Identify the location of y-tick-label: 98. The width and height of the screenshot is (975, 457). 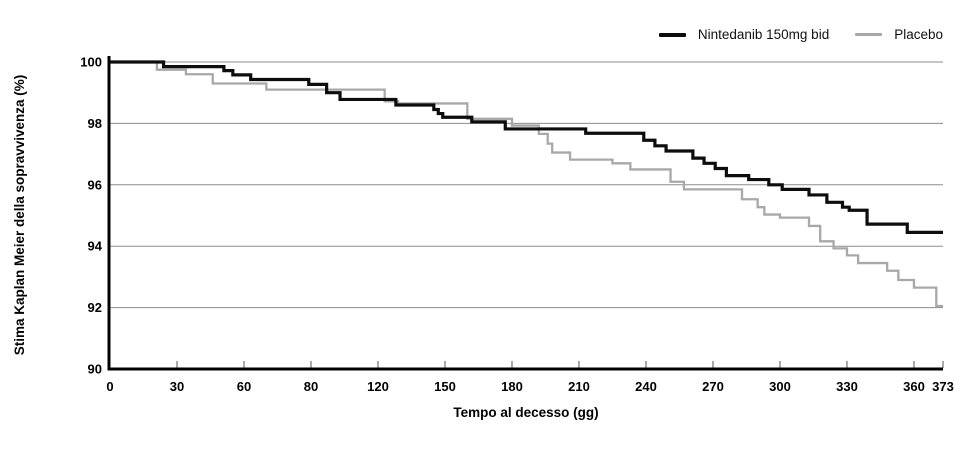
(95, 123).